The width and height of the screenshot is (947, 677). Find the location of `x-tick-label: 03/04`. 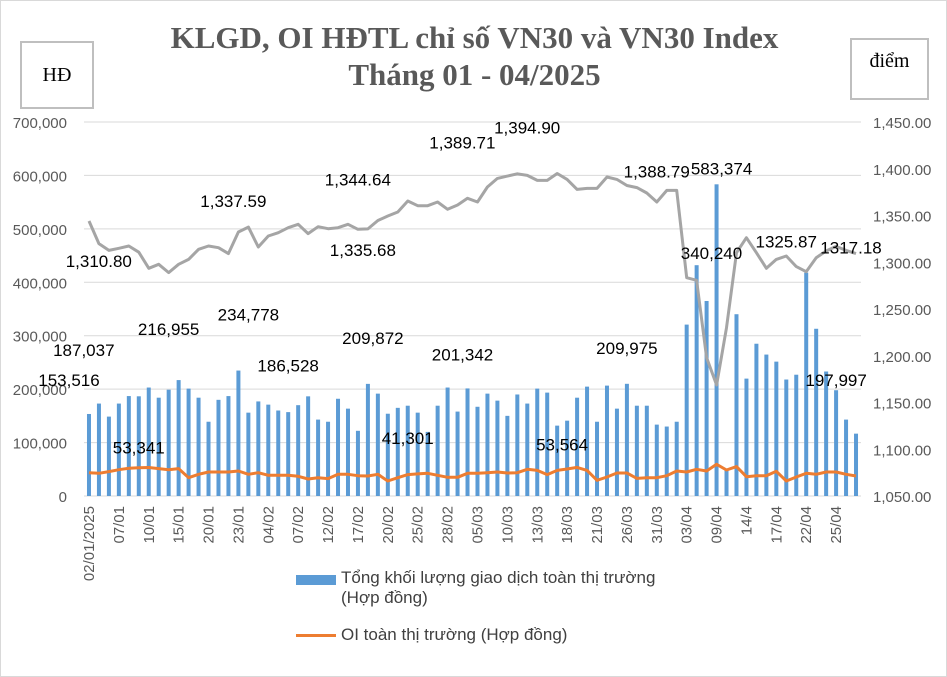

x-tick-label: 03/04 is located at coordinates (687, 525).